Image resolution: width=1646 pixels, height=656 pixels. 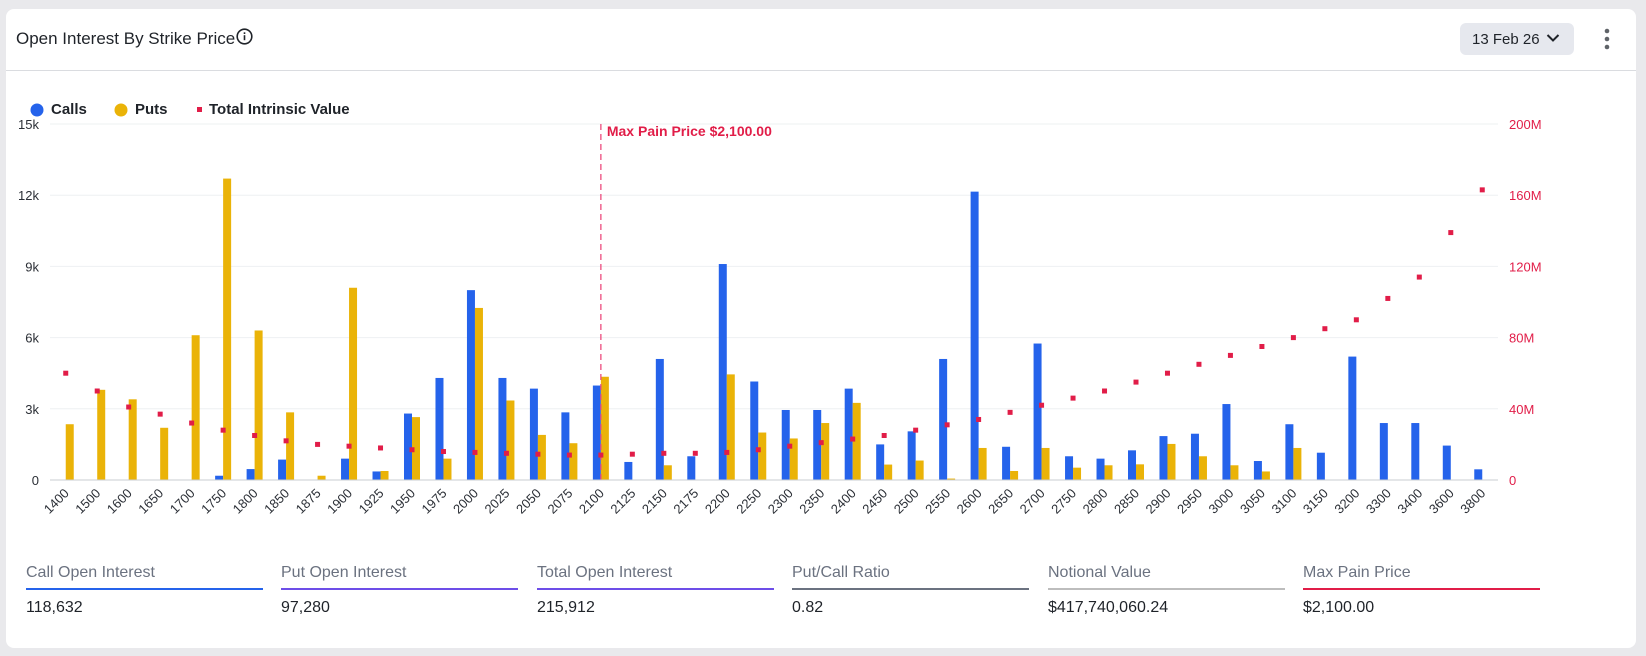 What do you see at coordinates (28, 195) in the screenshot?
I see `y-tick-label-left: 12k` at bounding box center [28, 195].